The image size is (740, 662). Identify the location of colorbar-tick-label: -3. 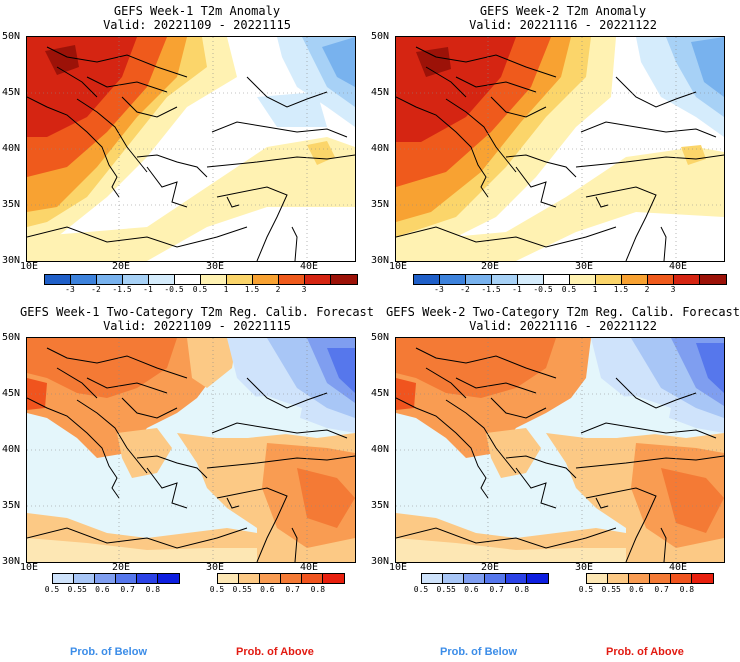
(439, 289).